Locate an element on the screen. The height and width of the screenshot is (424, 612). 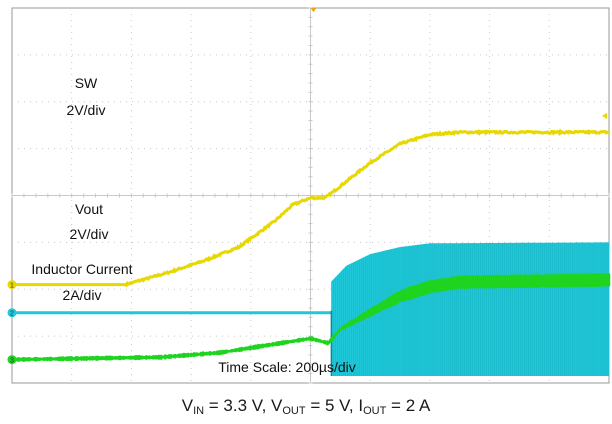
label-sw-name: SW is located at coordinates (86, 83).